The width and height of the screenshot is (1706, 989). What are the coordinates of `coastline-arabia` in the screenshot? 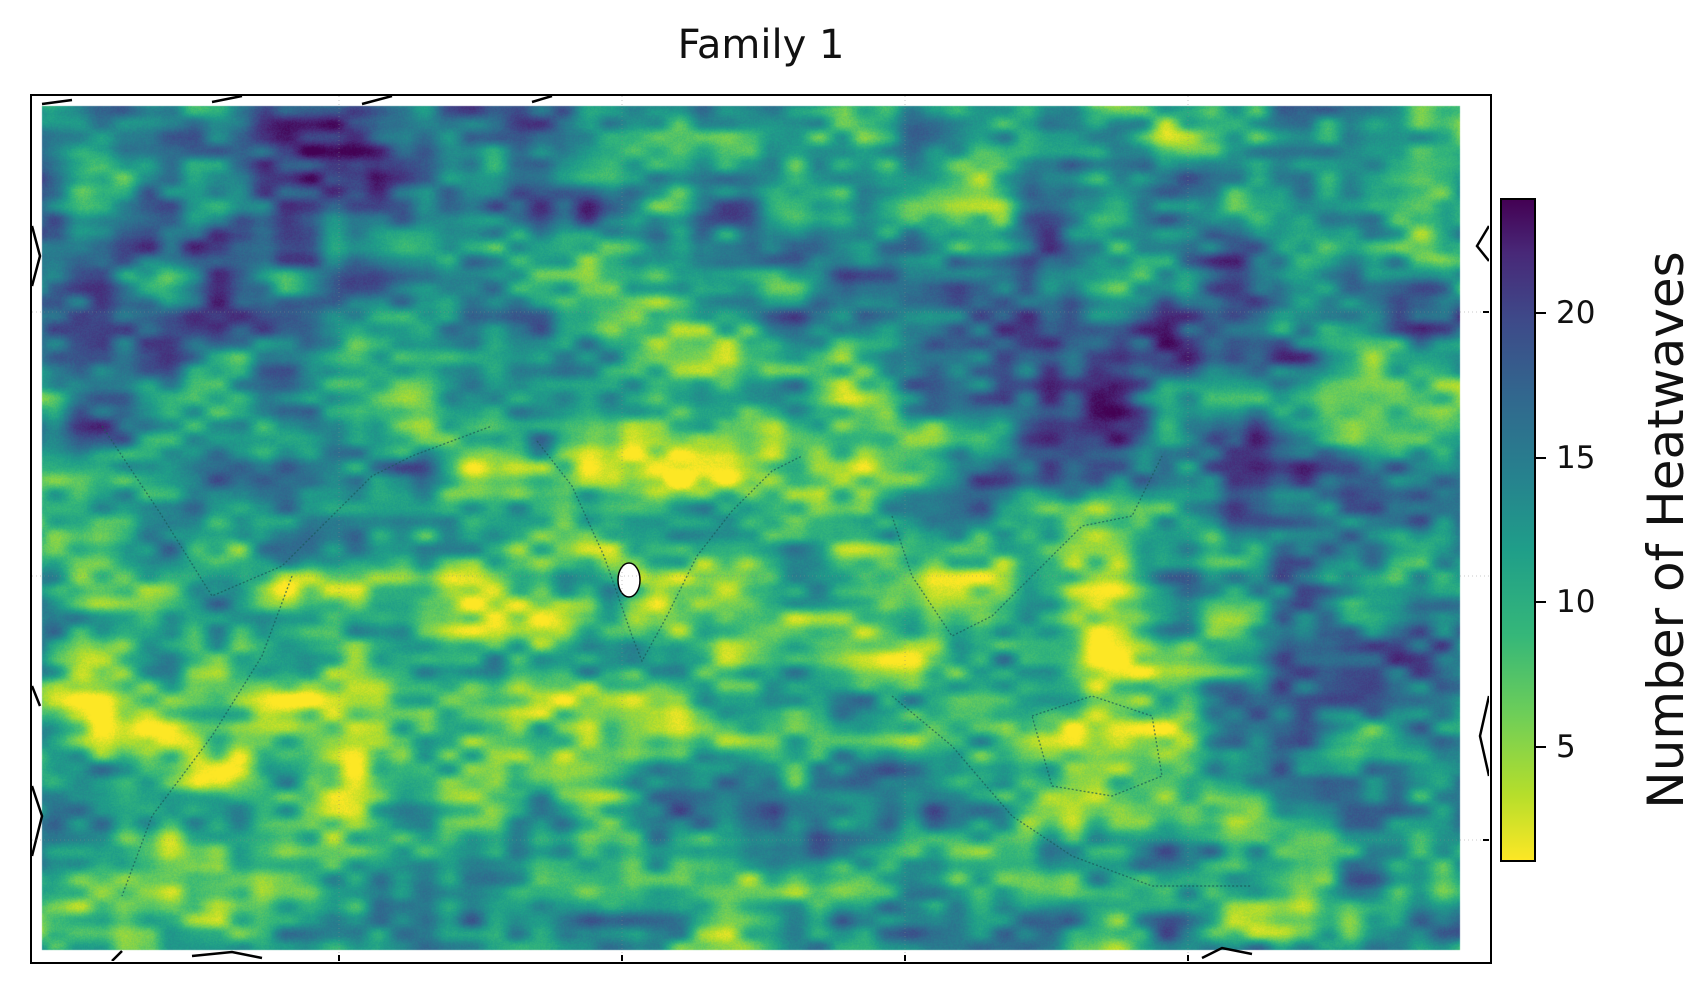 It's located at (297, 511).